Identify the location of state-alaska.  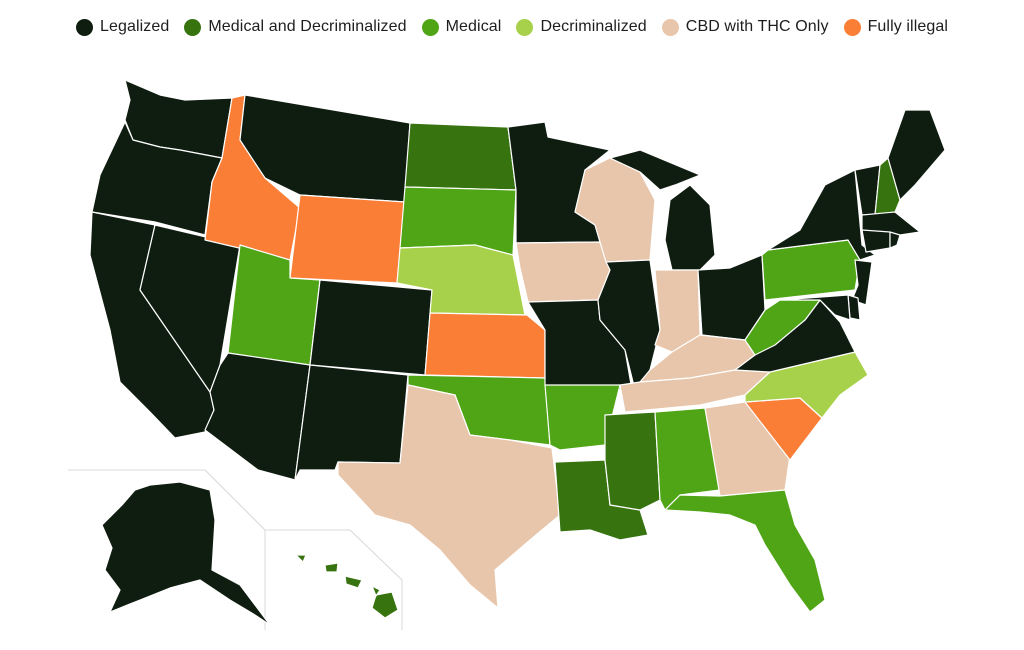
(186, 553).